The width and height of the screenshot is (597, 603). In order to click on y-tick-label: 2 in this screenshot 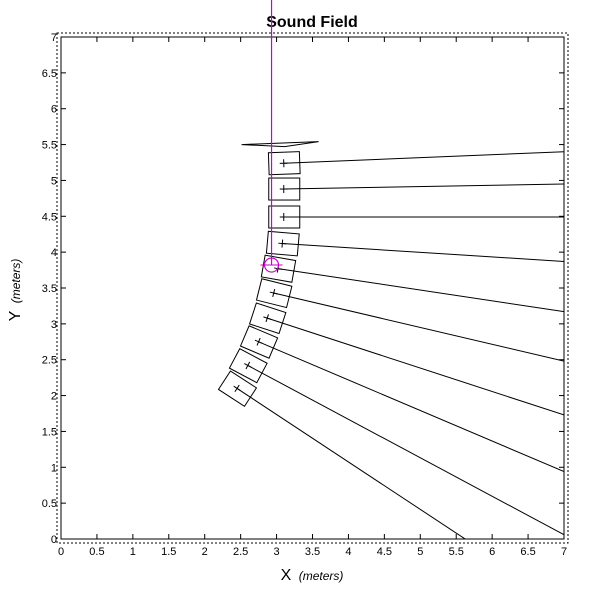, I will do `click(54, 397)`.